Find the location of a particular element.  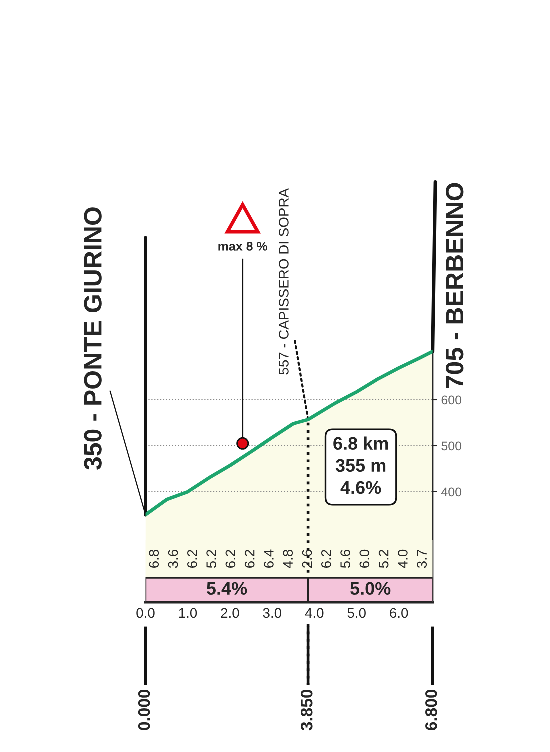

annotation: 4.0 is located at coordinates (403, 559).